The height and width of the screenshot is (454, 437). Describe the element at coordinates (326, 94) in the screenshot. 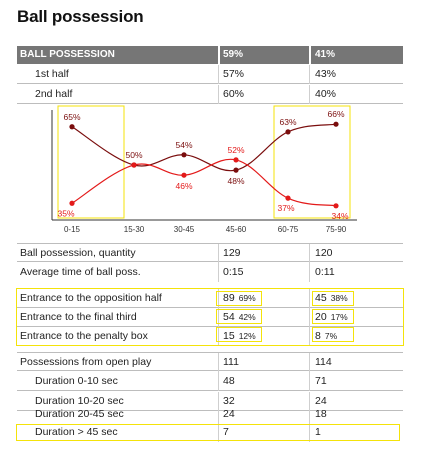

I see `second-half-team2: 40%` at that location.